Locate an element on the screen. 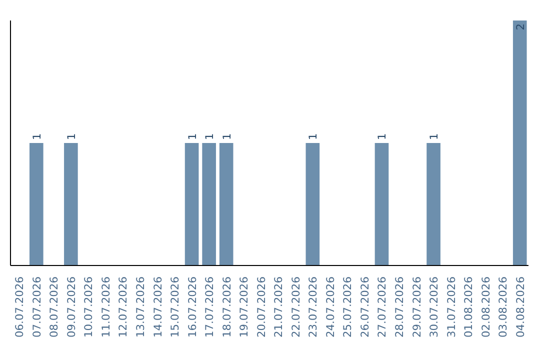  x-tick-label: 13.07.2026 is located at coordinates (140, 307).